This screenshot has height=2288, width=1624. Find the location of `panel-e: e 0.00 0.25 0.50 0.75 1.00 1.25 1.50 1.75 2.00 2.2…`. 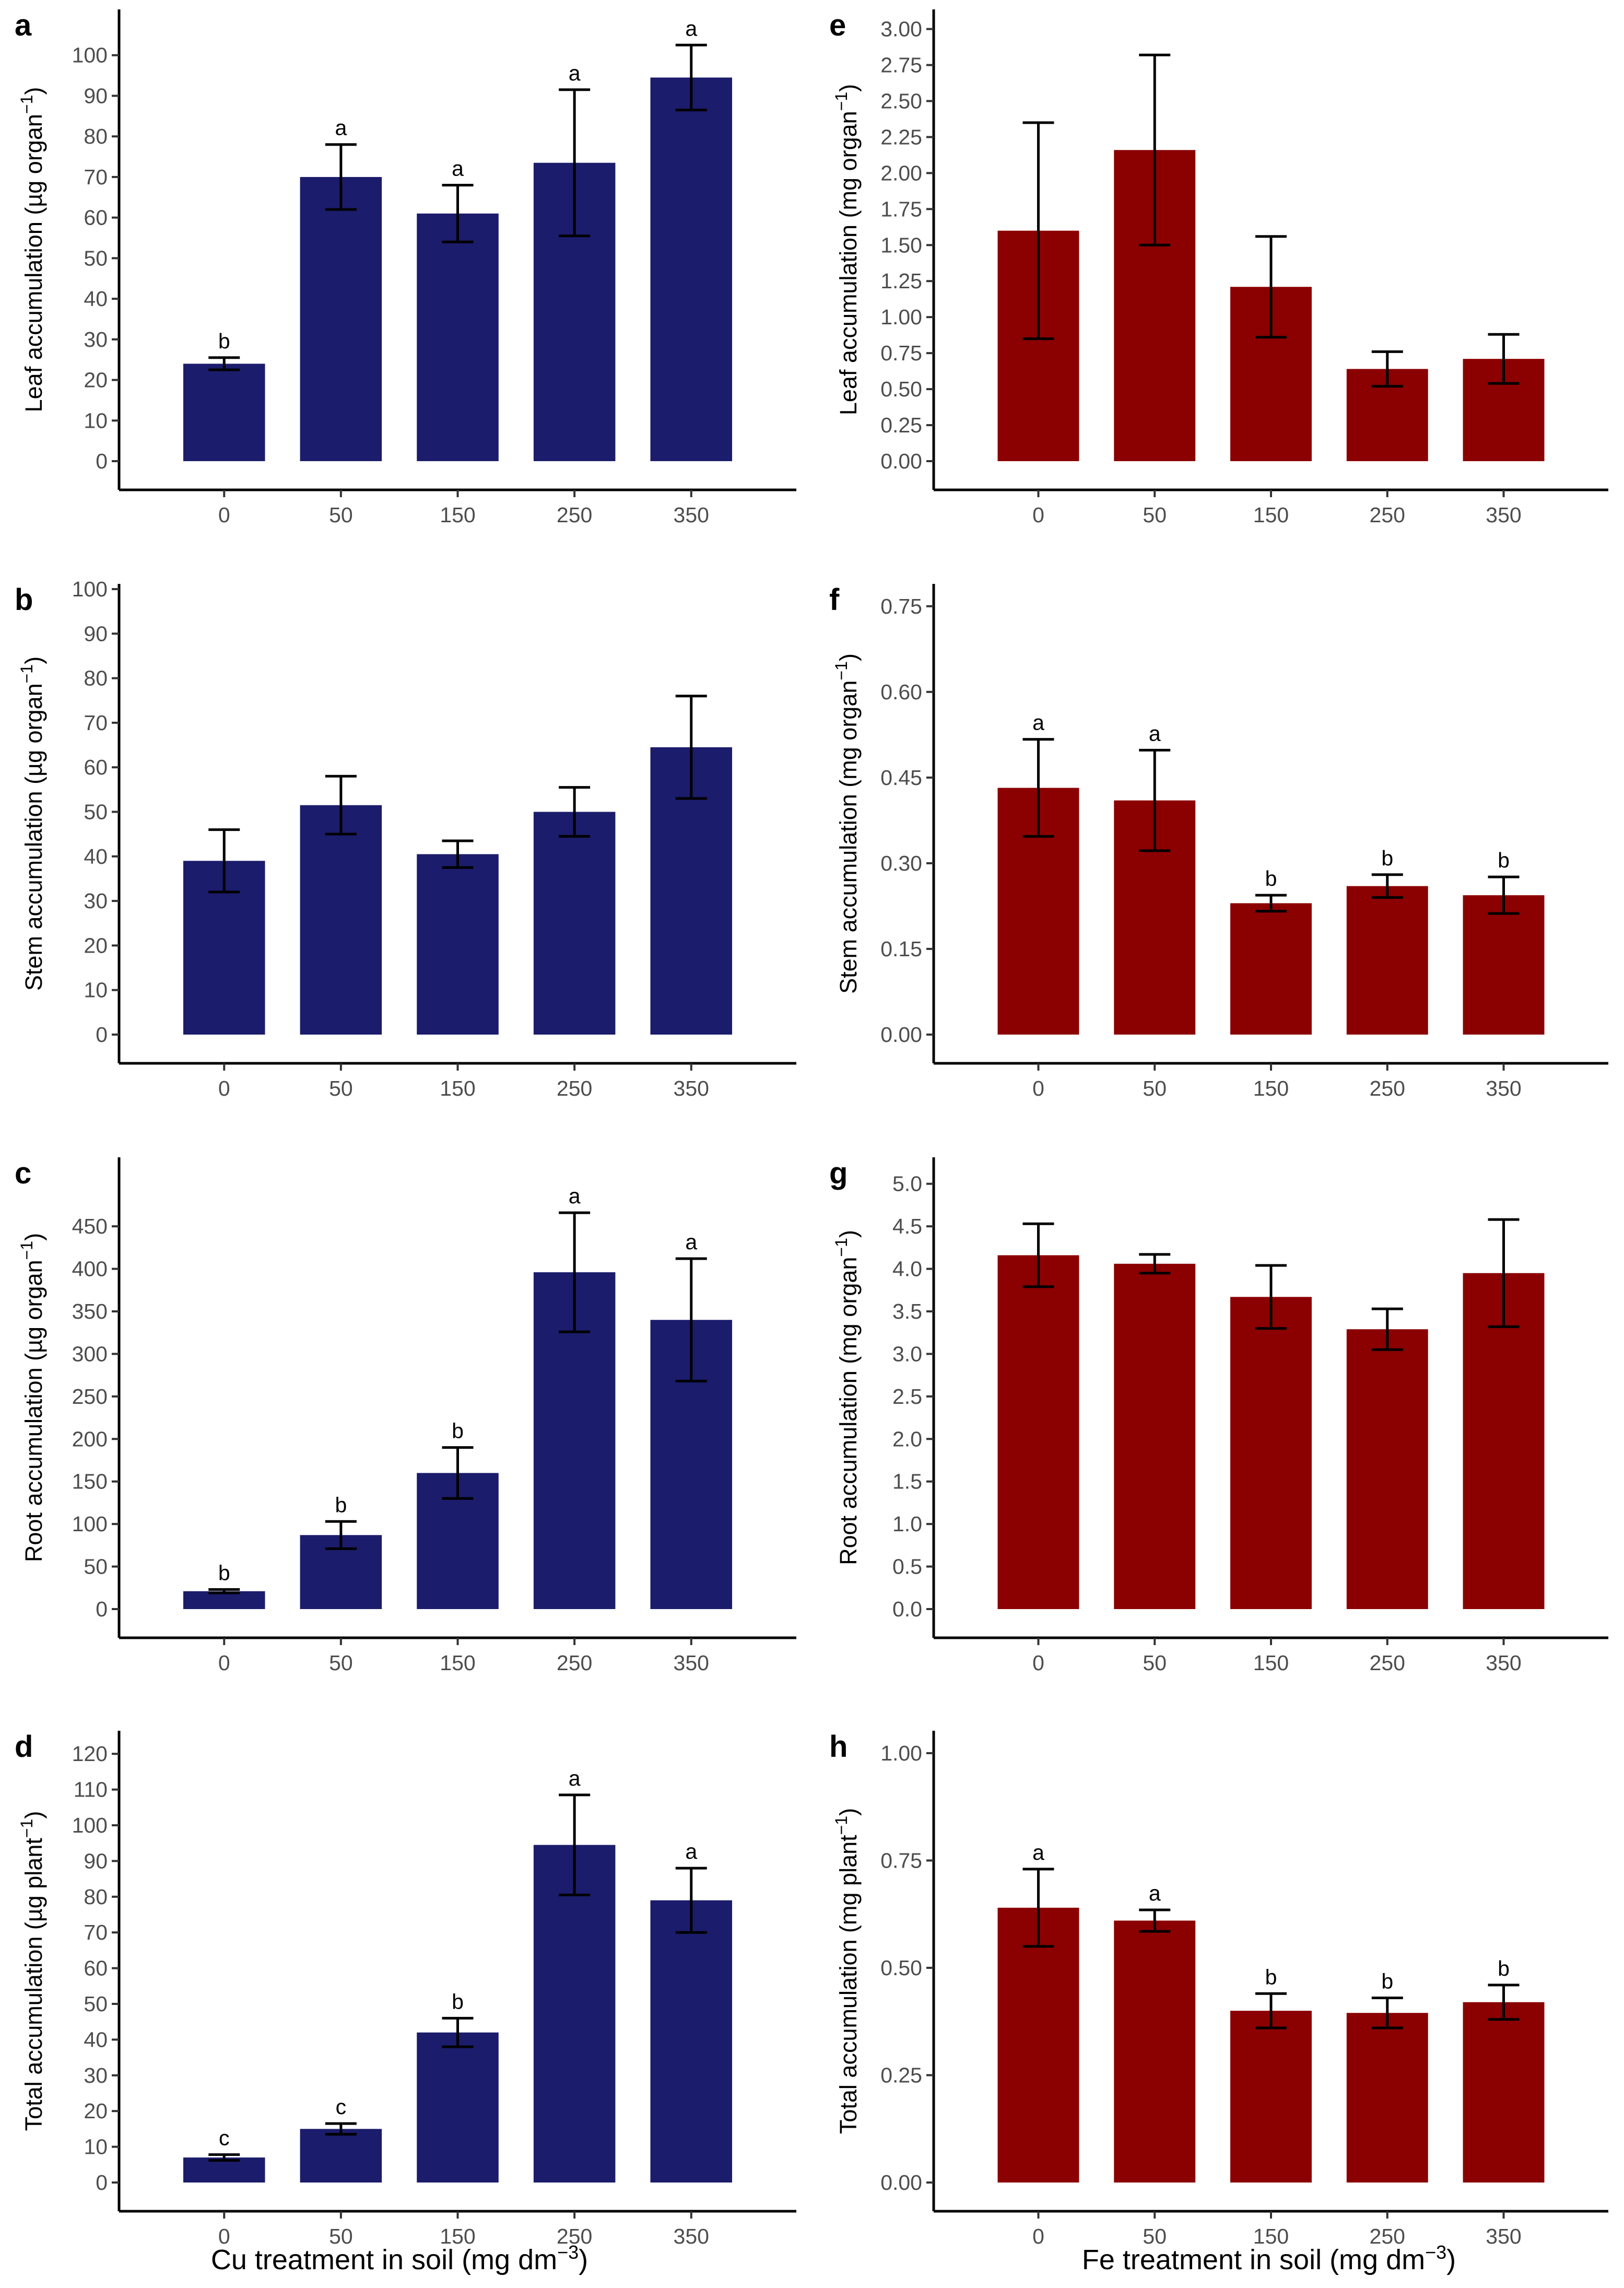

panel-e: e 0.00 0.25 0.50 0.75 1.00 1.25 1.50 1.75 2.00 2.2… is located at coordinates (1218, 267).